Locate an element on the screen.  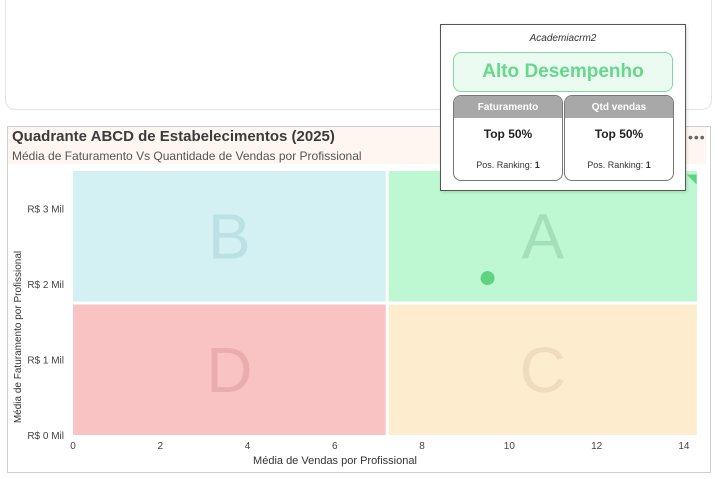
ellipsis-icon: ••• is located at coordinates (697, 137).